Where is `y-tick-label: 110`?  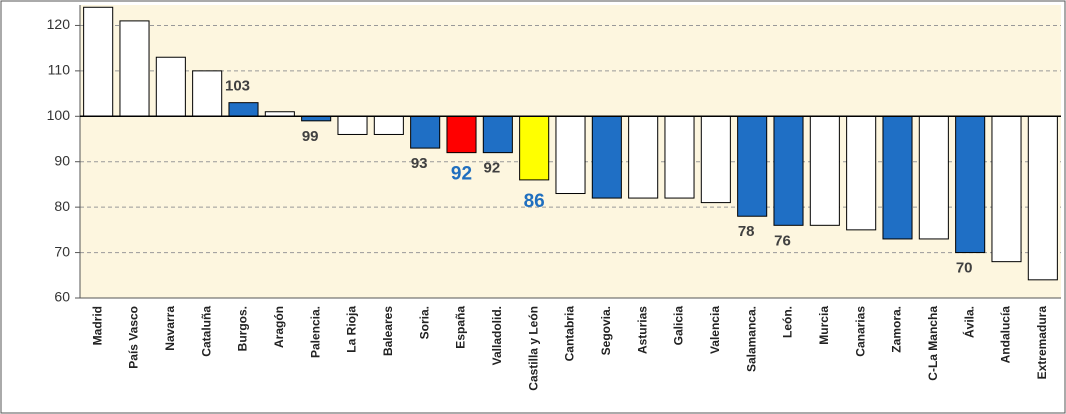
y-tick-label: 110 is located at coordinates (59, 70).